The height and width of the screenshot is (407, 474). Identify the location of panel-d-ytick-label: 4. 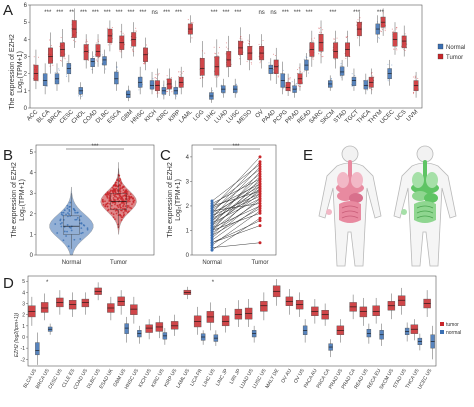
(23, 293).